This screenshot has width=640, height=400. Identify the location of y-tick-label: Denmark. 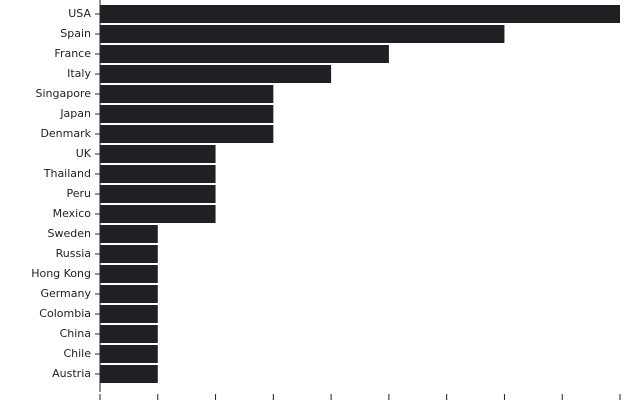
(65, 133).